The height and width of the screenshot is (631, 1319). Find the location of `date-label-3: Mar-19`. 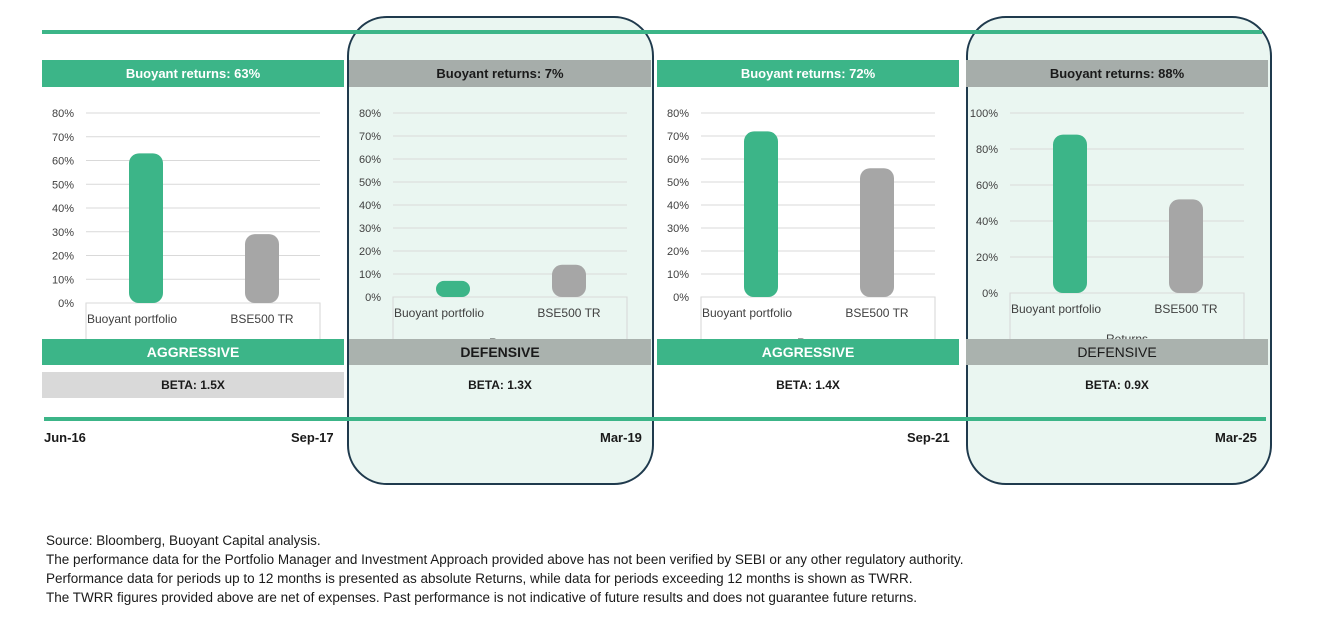

date-label-3: Mar-19 is located at coordinates (621, 437).